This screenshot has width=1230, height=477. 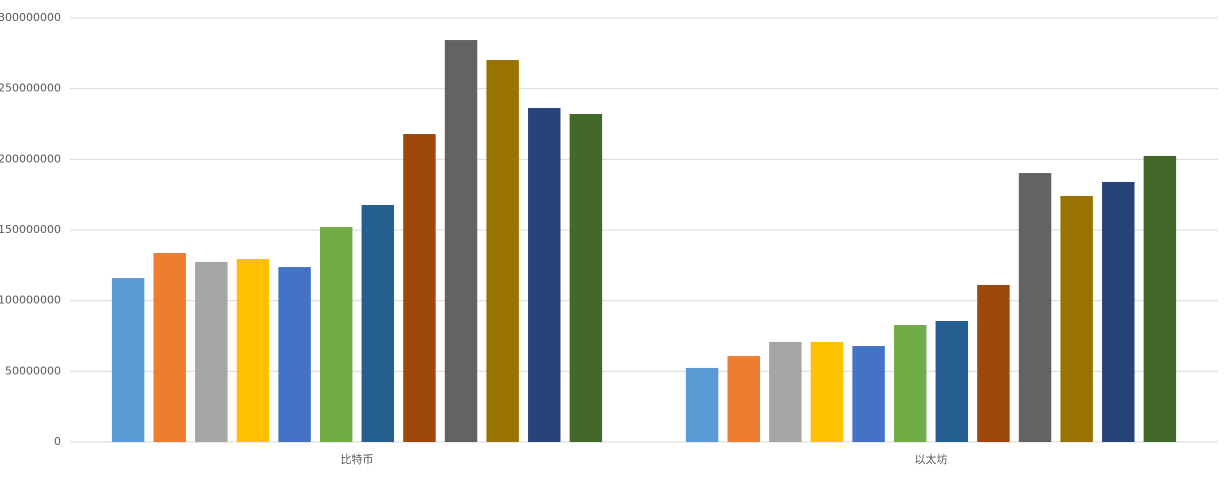 What do you see at coordinates (357, 459) in the screenshot?
I see `x-tick-label: 比特币` at bounding box center [357, 459].